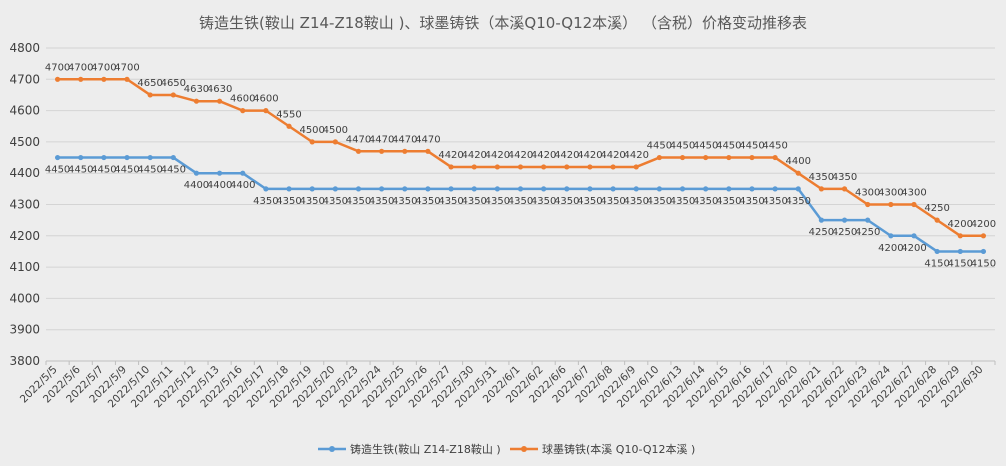 The width and height of the screenshot is (1006, 466). I want to click on data-label-series-2: 4450, so click(682, 146).